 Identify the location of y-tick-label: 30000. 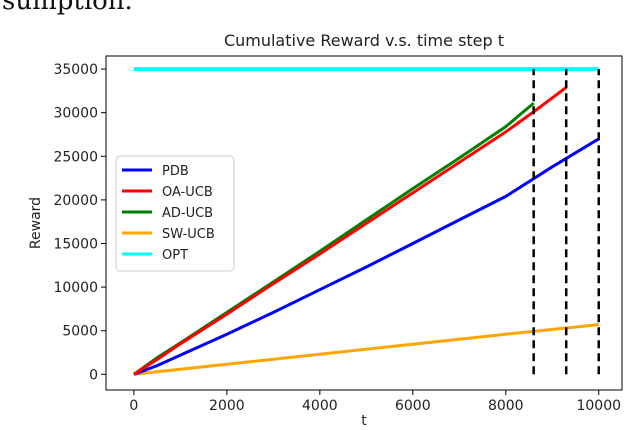
(75, 114).